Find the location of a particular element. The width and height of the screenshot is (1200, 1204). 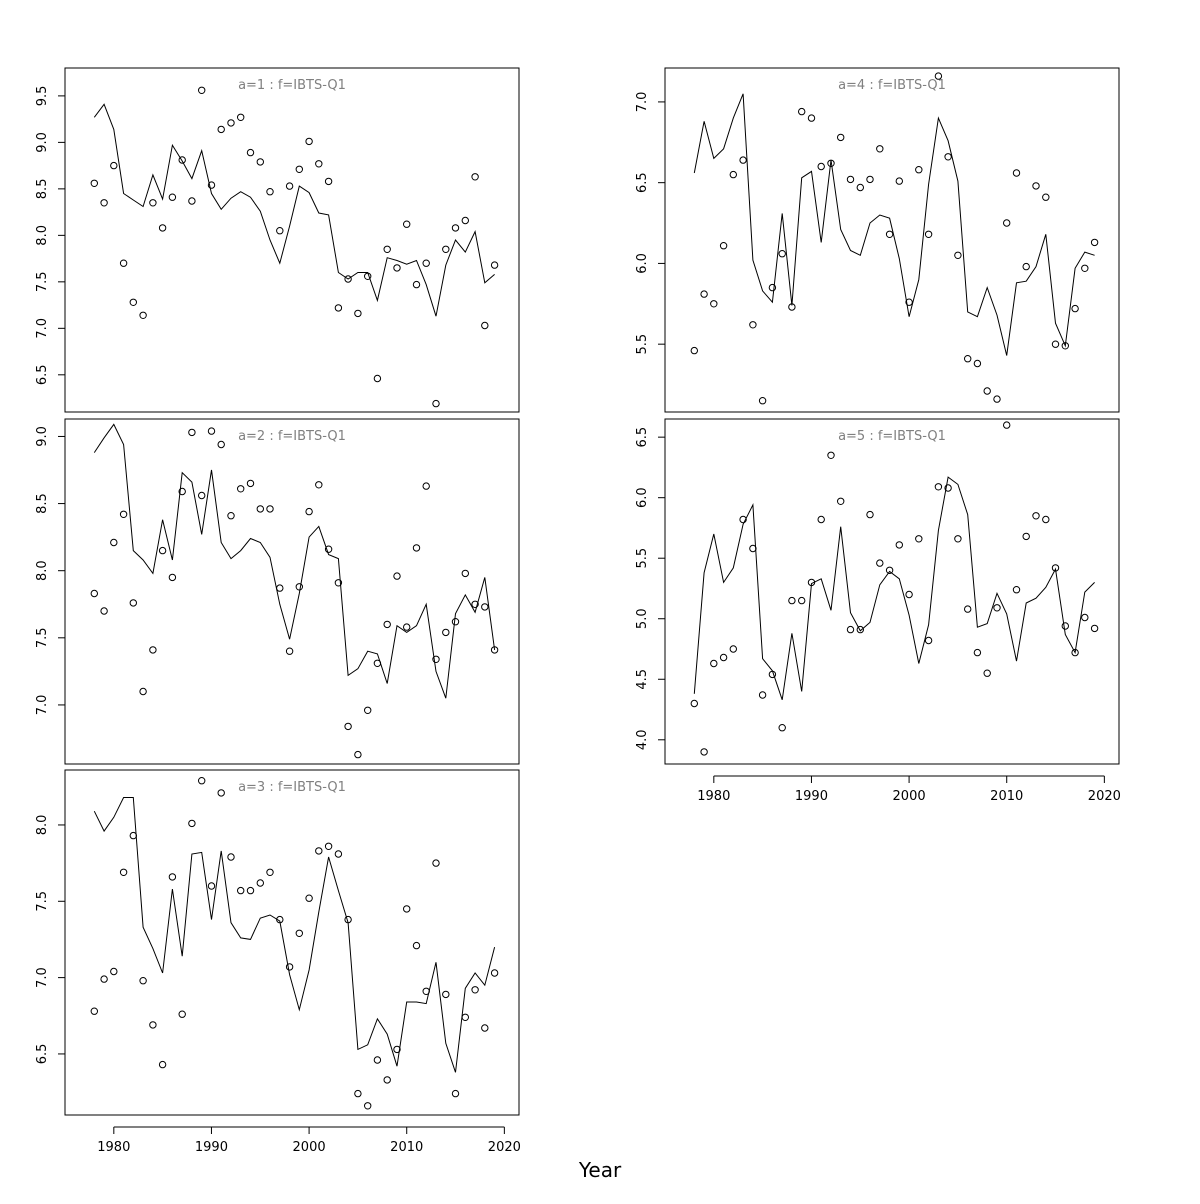

panel-3-x-tick-label: 1990 is located at coordinates (211, 1147).